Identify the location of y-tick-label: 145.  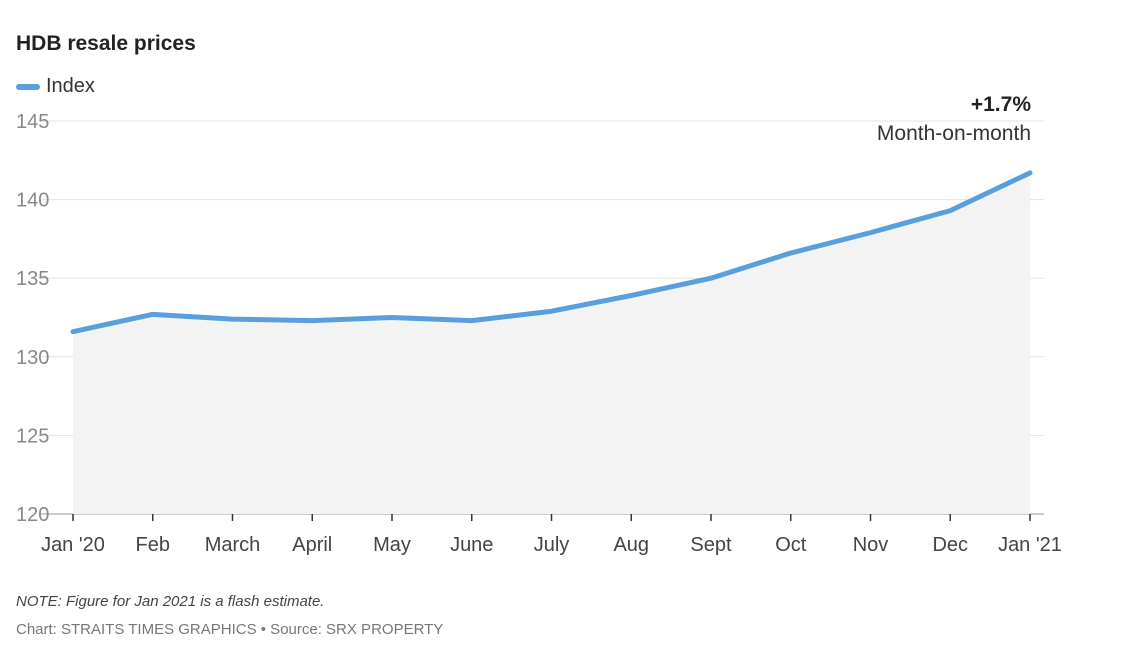
(32, 122).